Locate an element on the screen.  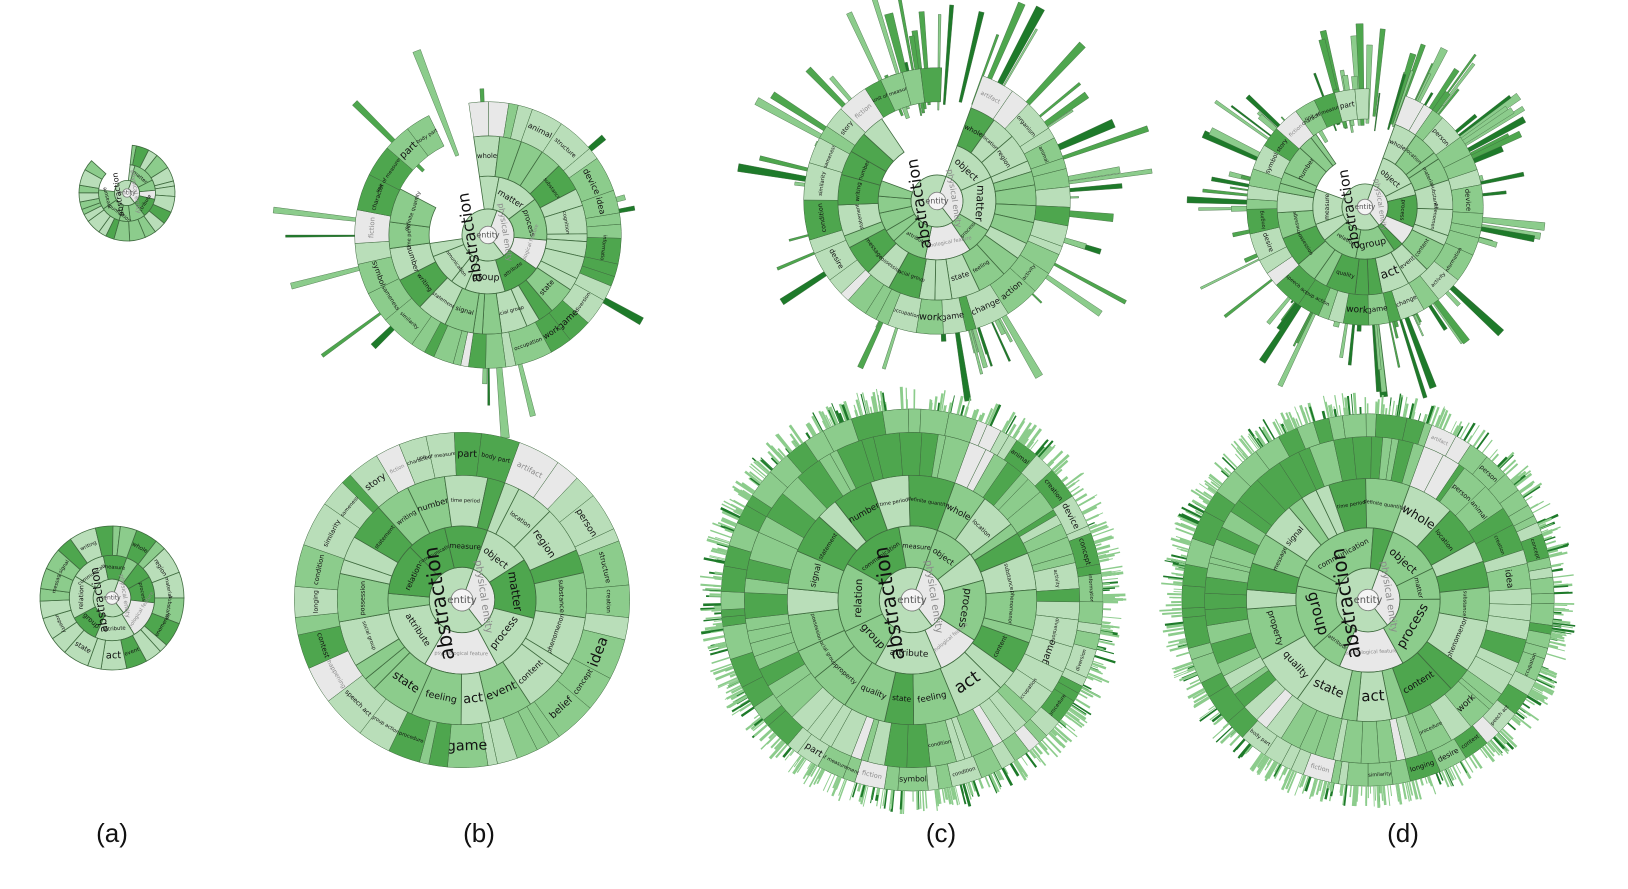
root-label: entity is located at coordinates (461, 600).